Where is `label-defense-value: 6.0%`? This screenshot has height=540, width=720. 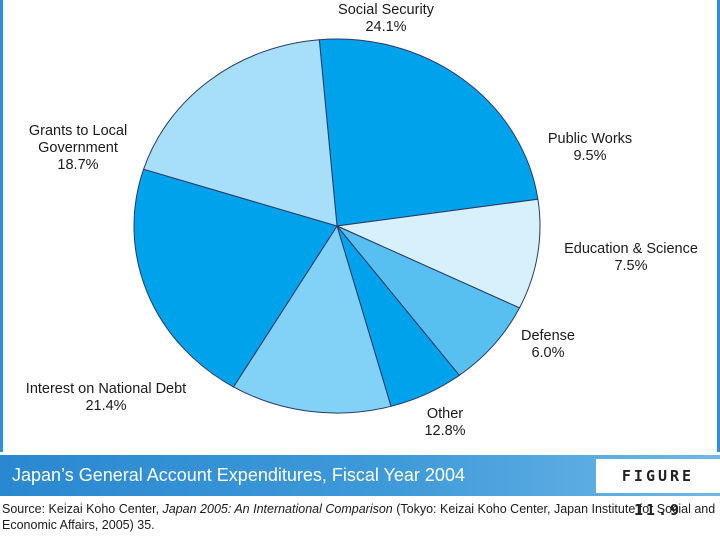 label-defense-value: 6.0% is located at coordinates (548, 353).